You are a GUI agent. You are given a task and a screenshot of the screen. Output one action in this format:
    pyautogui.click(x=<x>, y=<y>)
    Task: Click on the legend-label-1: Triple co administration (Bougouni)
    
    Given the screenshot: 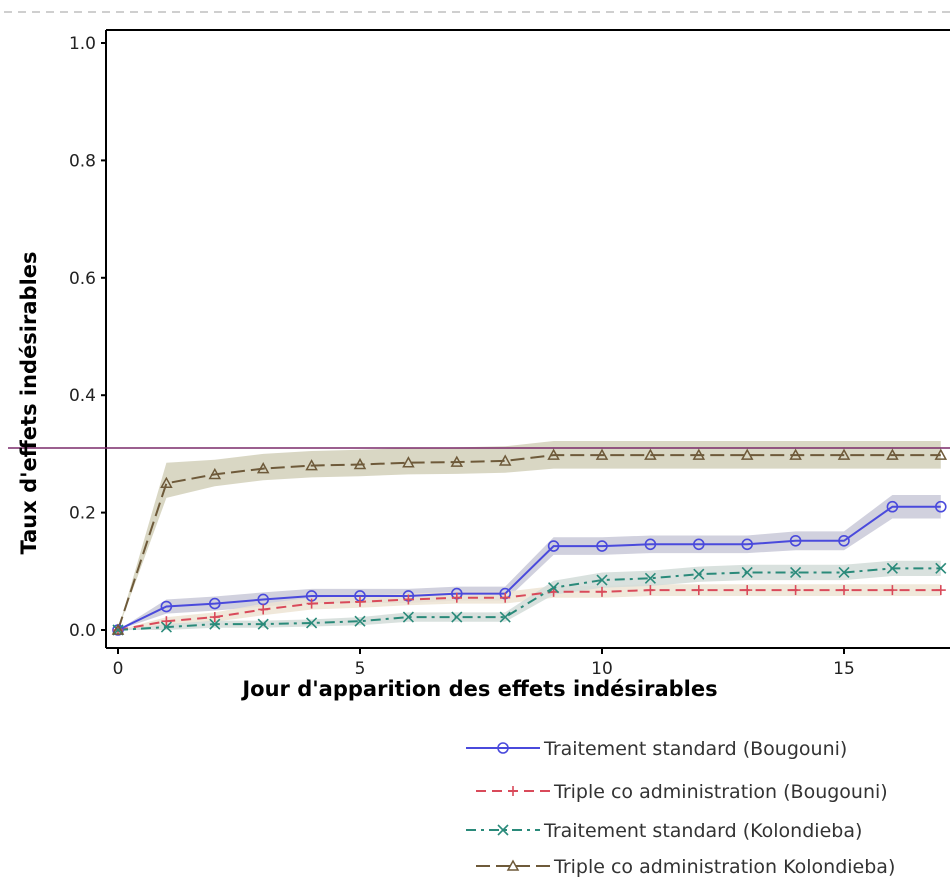 What is the action you would take?
    pyautogui.click(x=720, y=792)
    